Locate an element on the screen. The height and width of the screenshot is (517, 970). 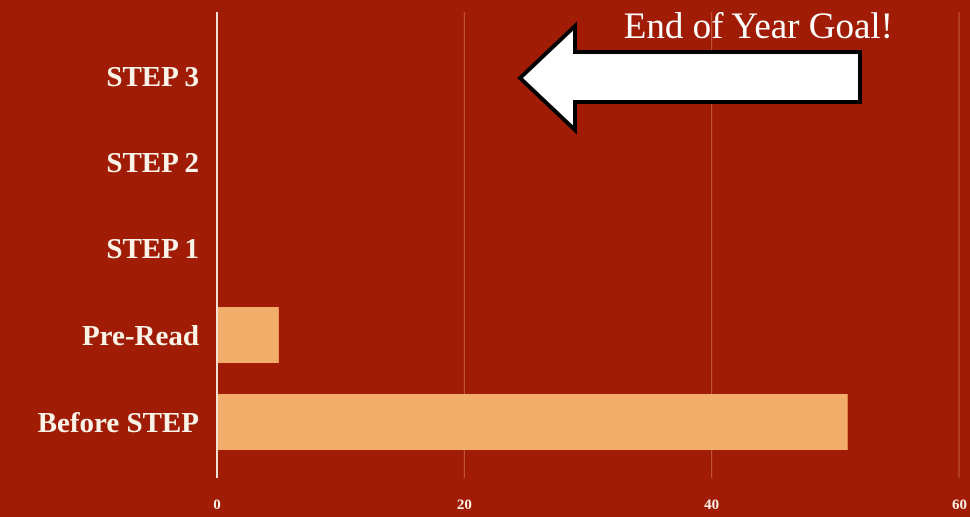
bar-pre-read is located at coordinates (248, 335).